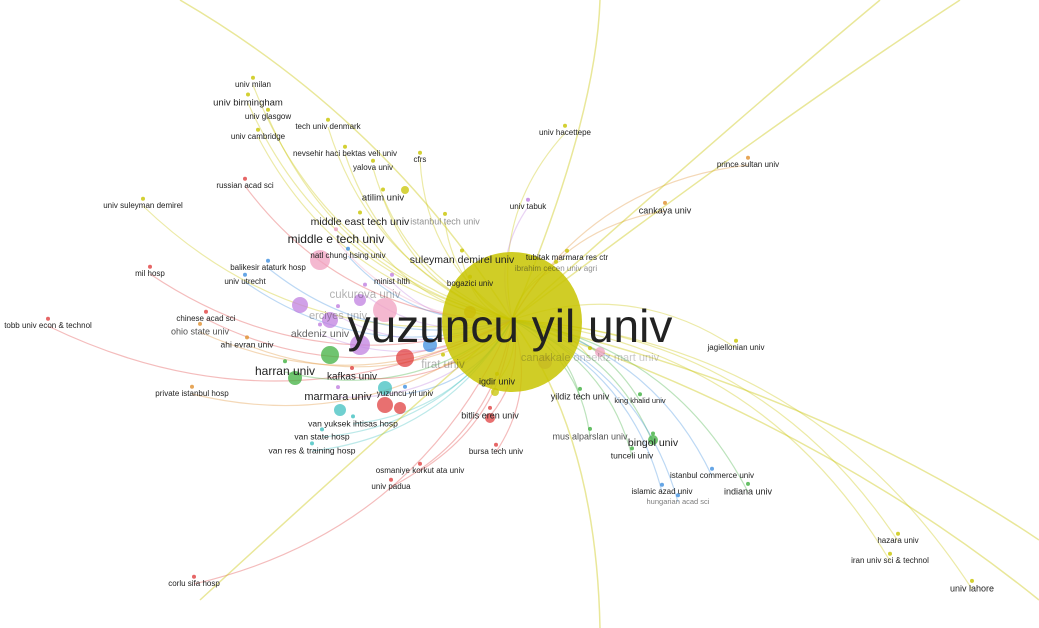  I want to click on node-label: cukurova univ, so click(365, 295).